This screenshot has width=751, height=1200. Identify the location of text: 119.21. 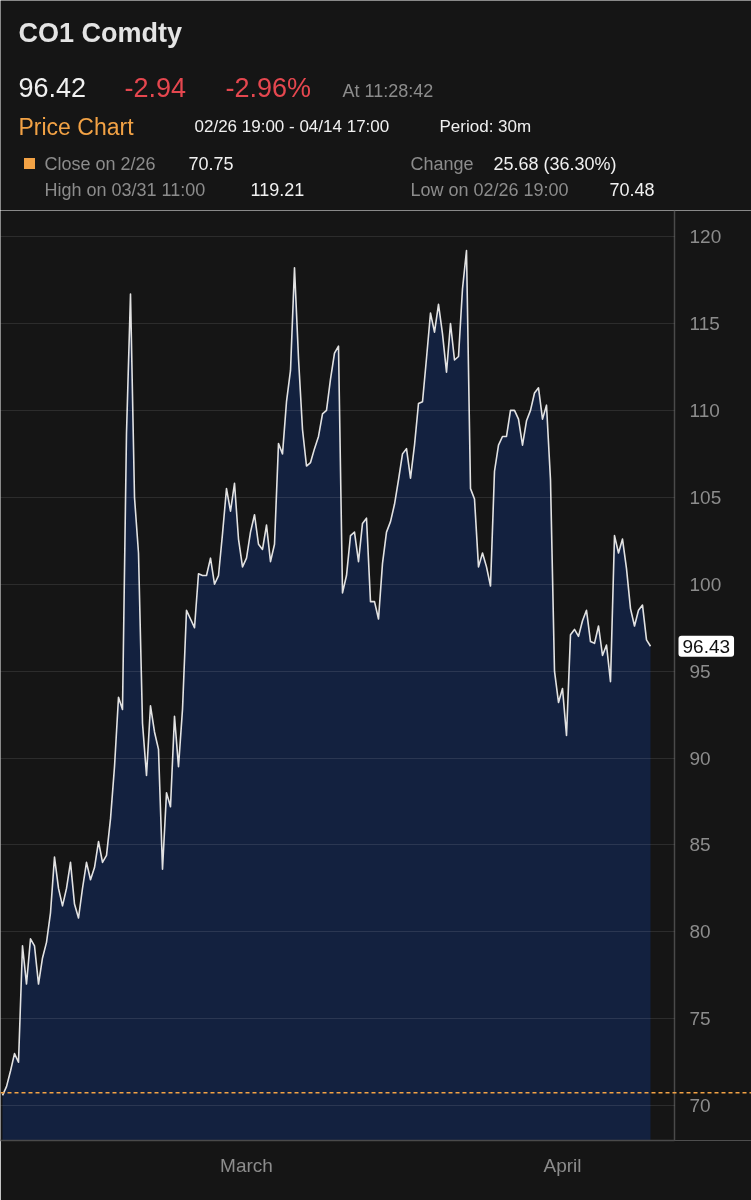
(277, 190).